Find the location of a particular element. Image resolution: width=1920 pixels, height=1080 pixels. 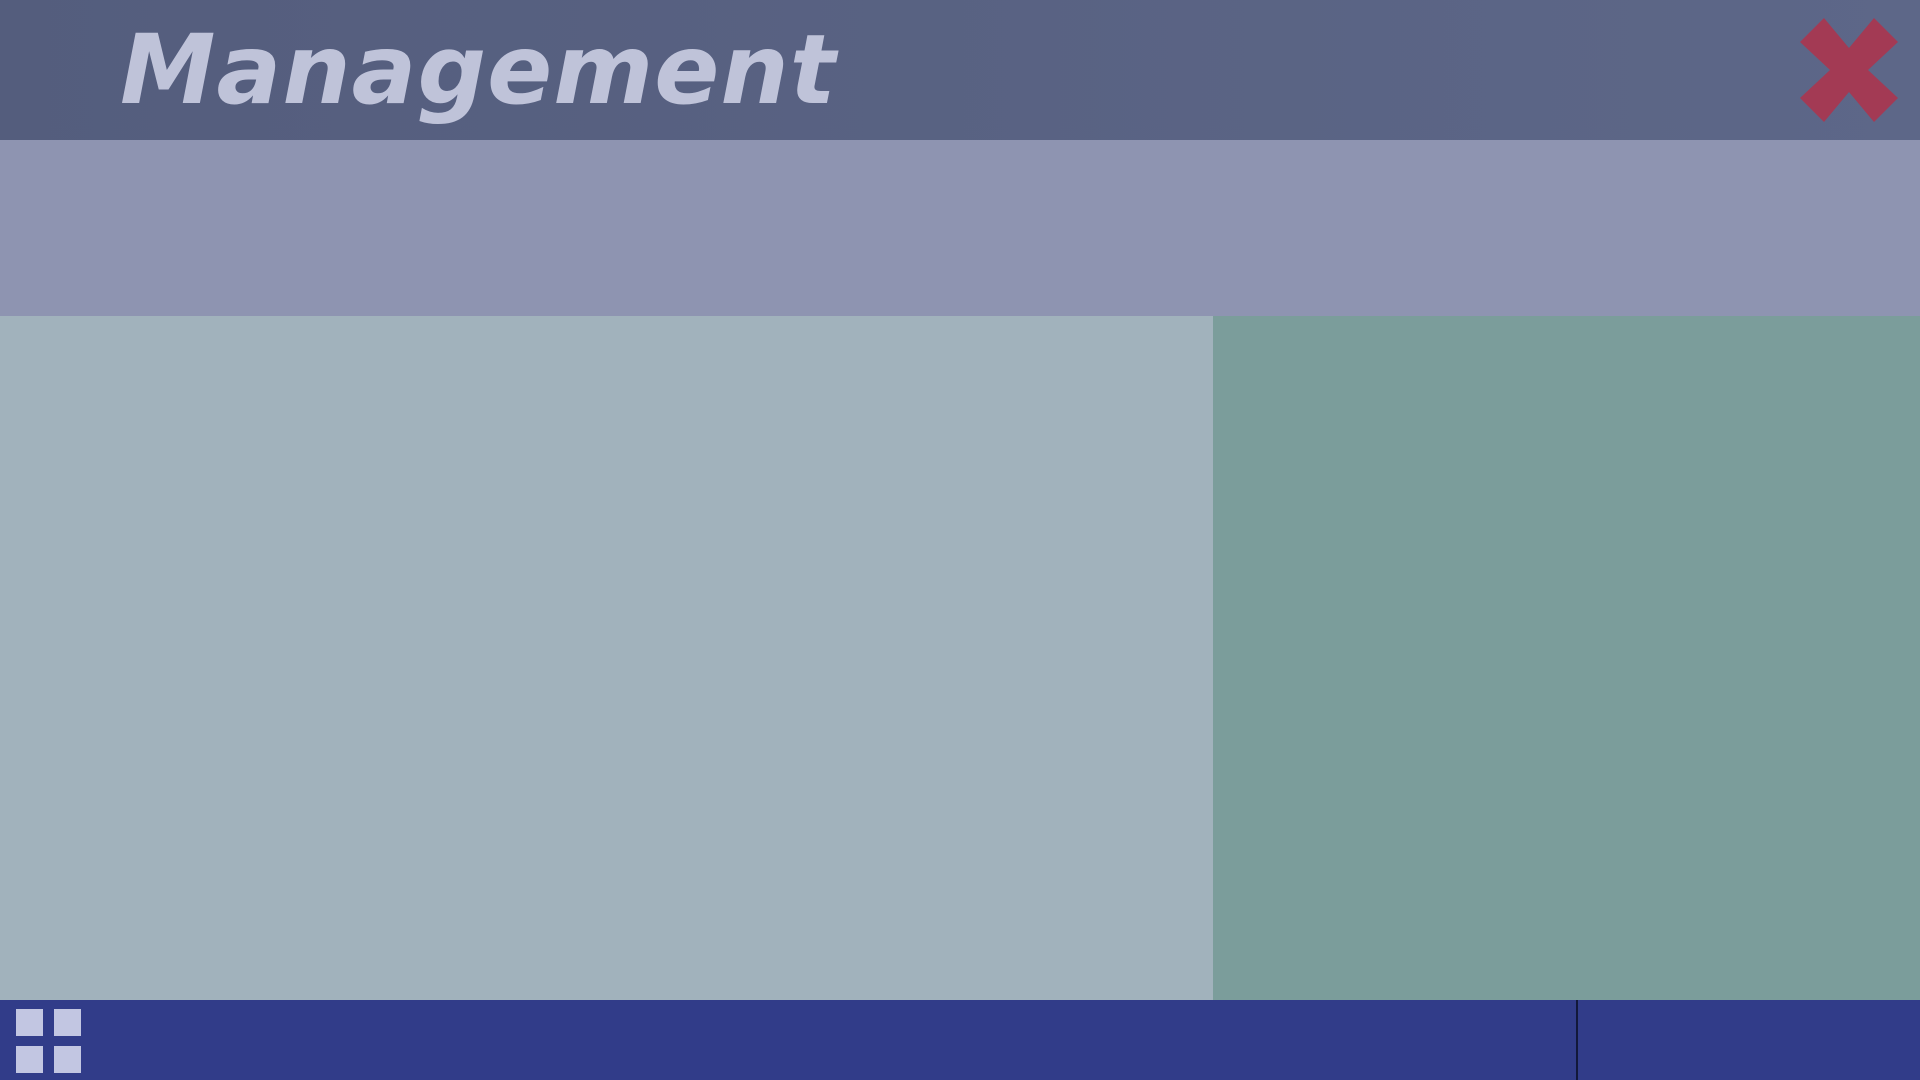

taskbar is located at coordinates (960, 1040).